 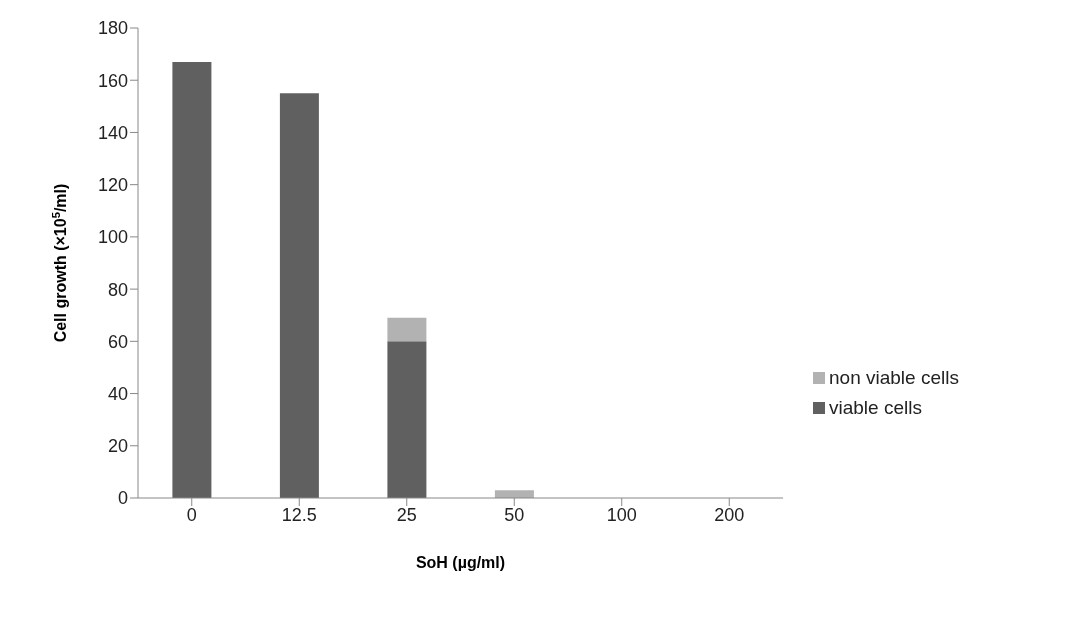 I want to click on x-tick-label: 0, so click(x=191, y=514).